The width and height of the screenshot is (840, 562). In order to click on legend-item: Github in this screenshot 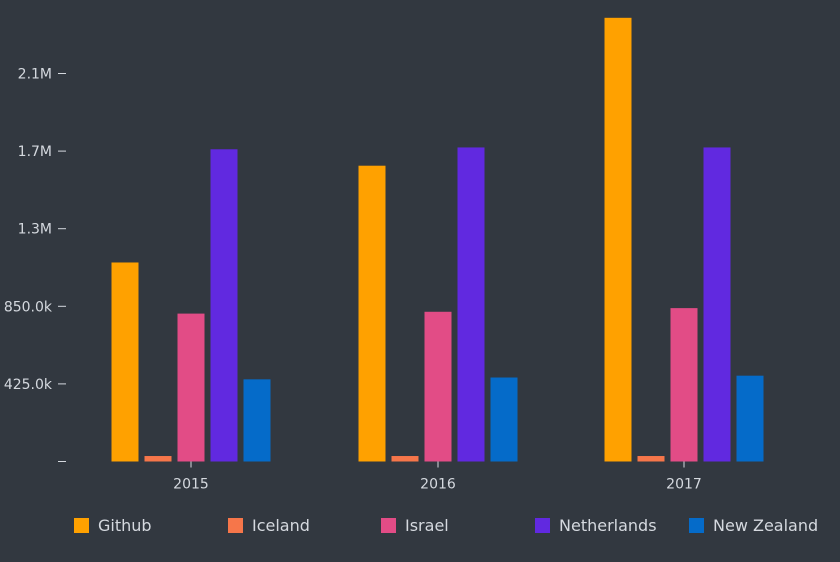, I will do `click(113, 525)`.